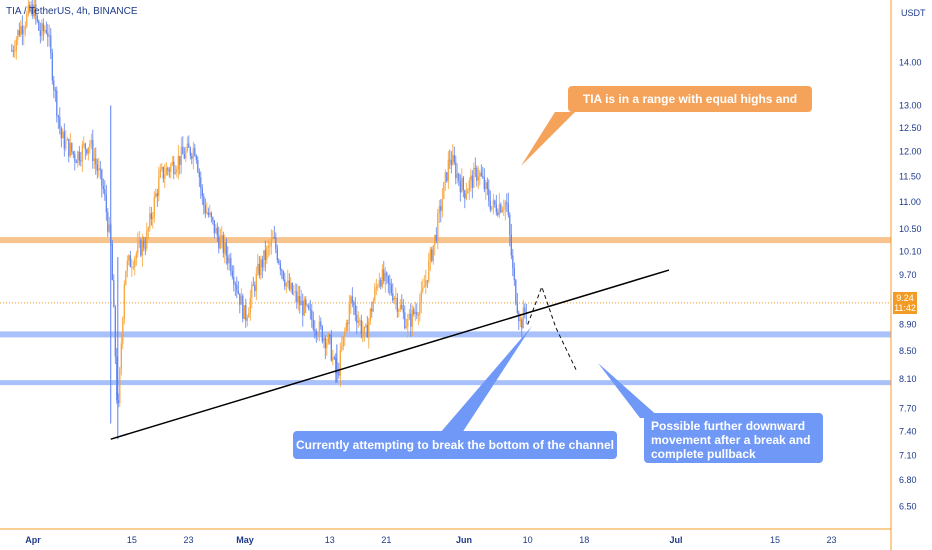  Describe the element at coordinates (905, 308) in the screenshot. I see `bar-countdown: 11:42` at that location.